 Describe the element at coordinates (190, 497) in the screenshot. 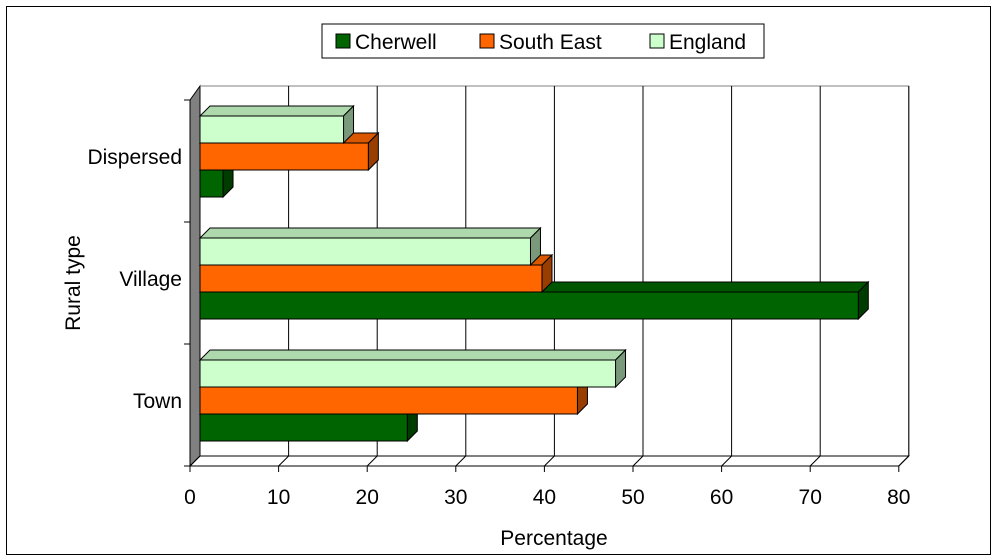

I see `x-tick-label: 0` at that location.